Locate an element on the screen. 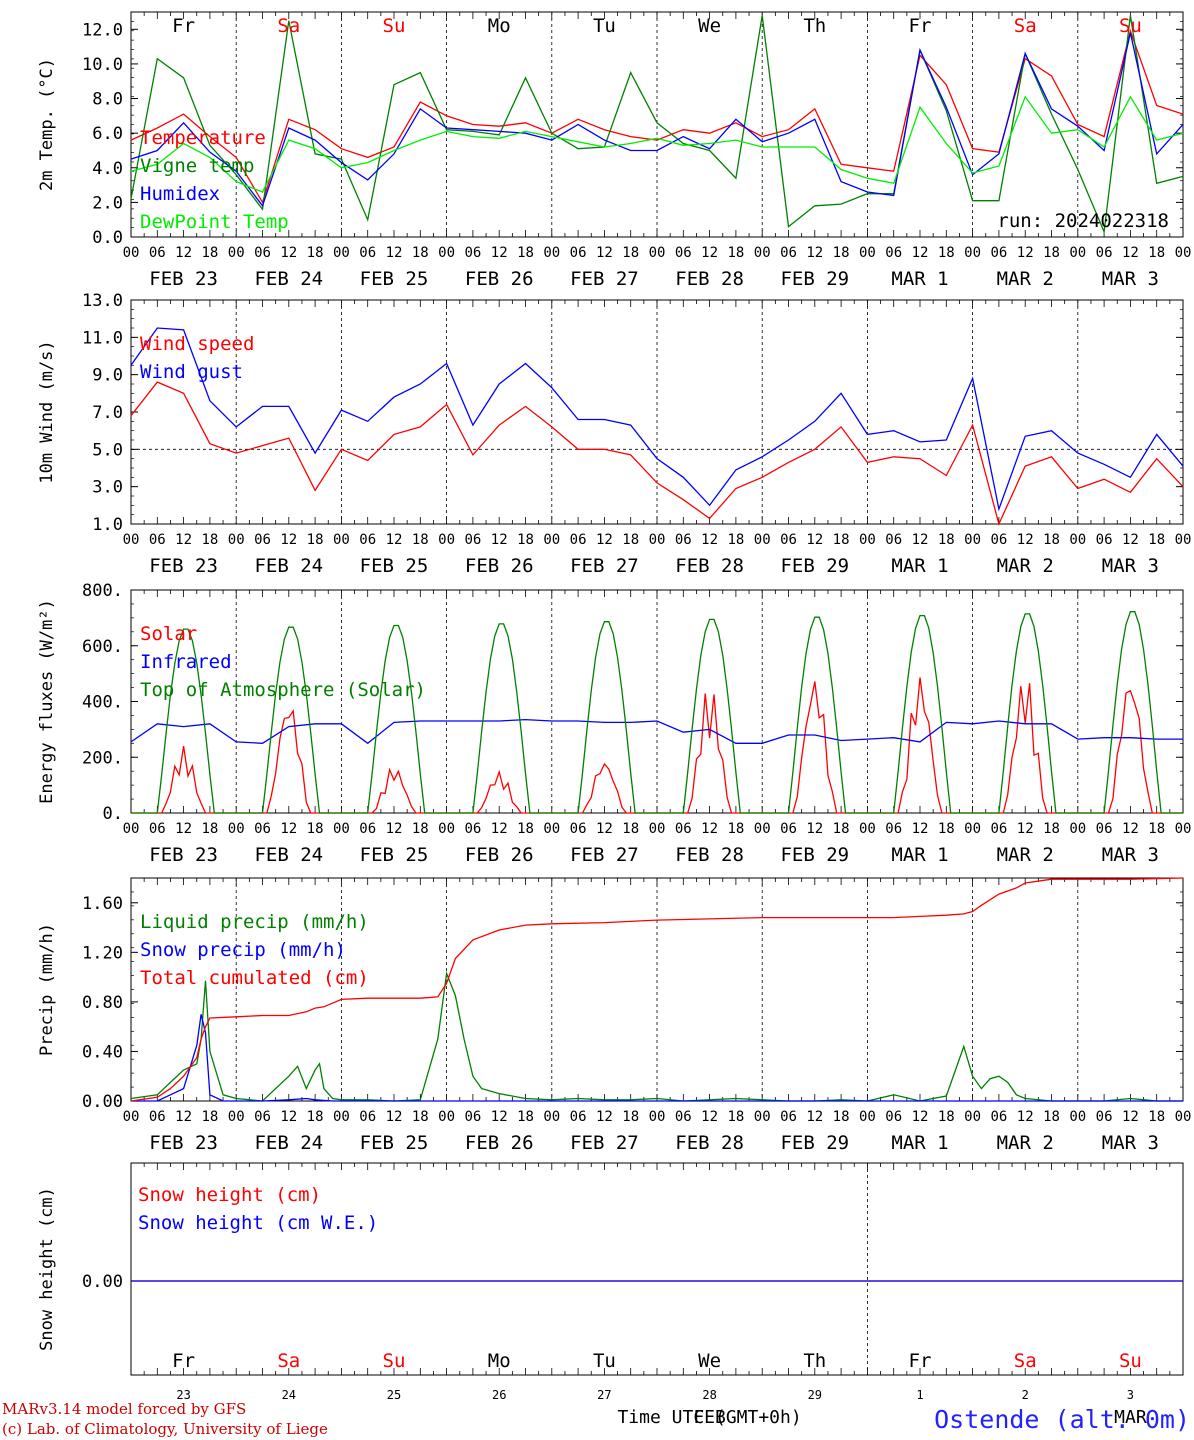 This screenshot has height=1440, width=1194. y-axis-label: 2m Temp. (°C) is located at coordinates (47, 124).